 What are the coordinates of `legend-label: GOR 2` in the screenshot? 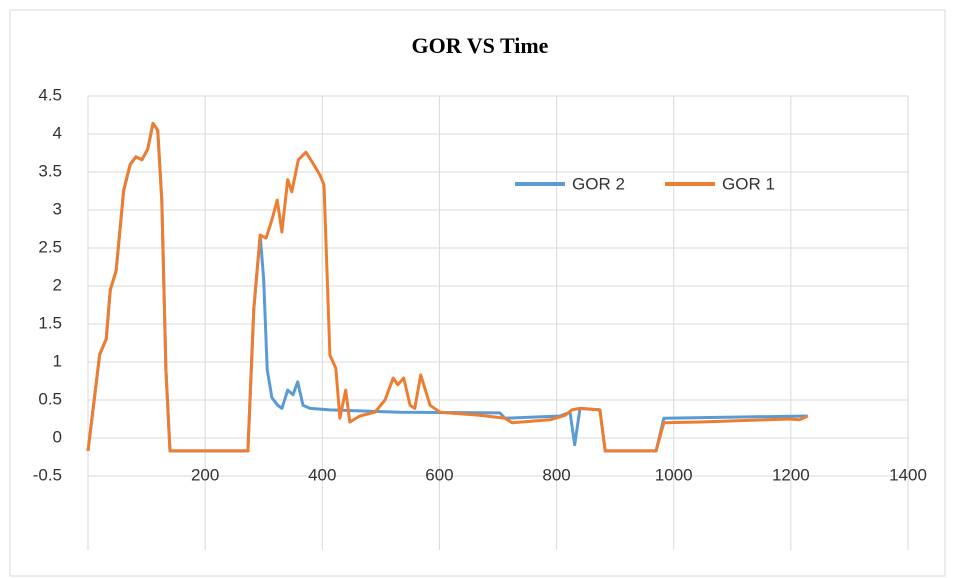 It's located at (598, 183).